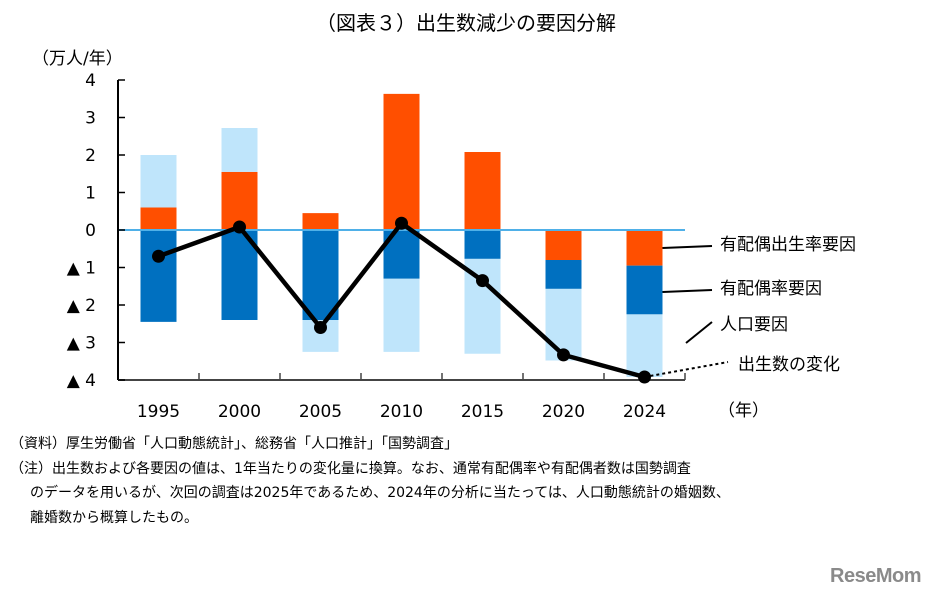 The image size is (933, 600). What do you see at coordinates (81, 381) in the screenshot?
I see `y-tick-label: ▲ 4` at bounding box center [81, 381].